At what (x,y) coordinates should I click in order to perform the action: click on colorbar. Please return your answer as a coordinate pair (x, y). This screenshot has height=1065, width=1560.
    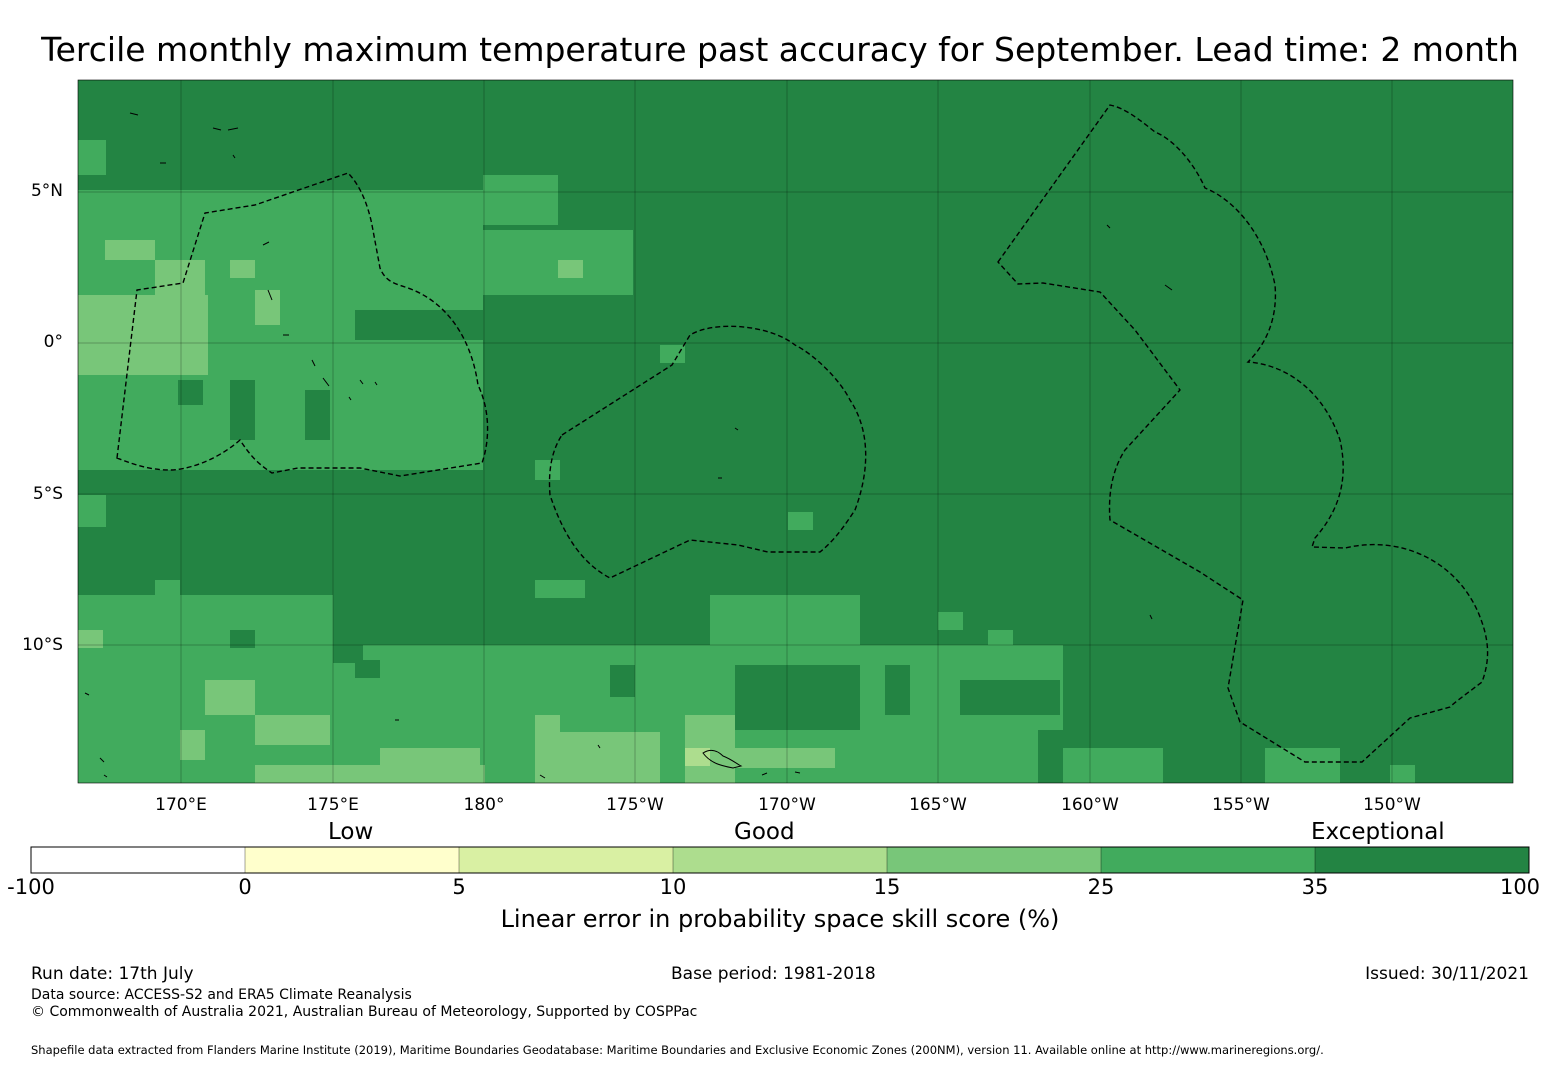
    Looking at the image, I should click on (780, 860).